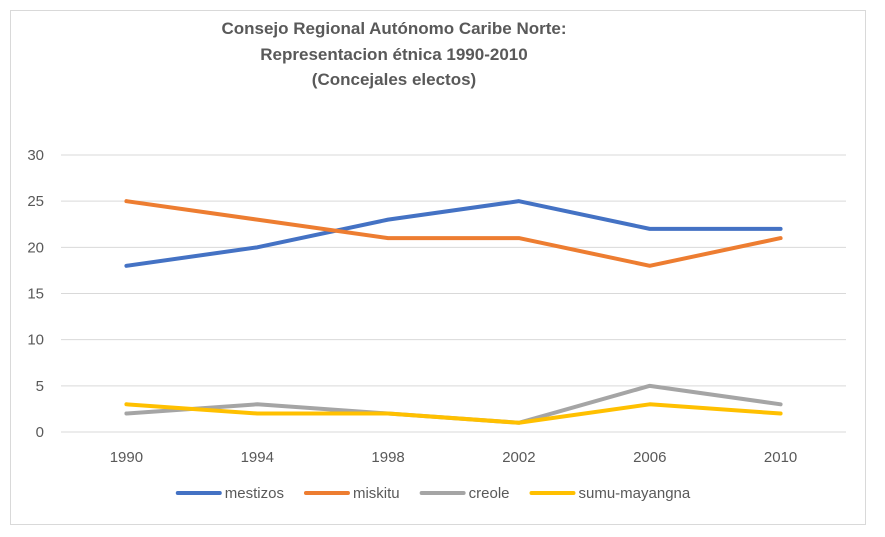  I want to click on title-line-2: Representacion étnica 1990-2010, so click(393, 54).